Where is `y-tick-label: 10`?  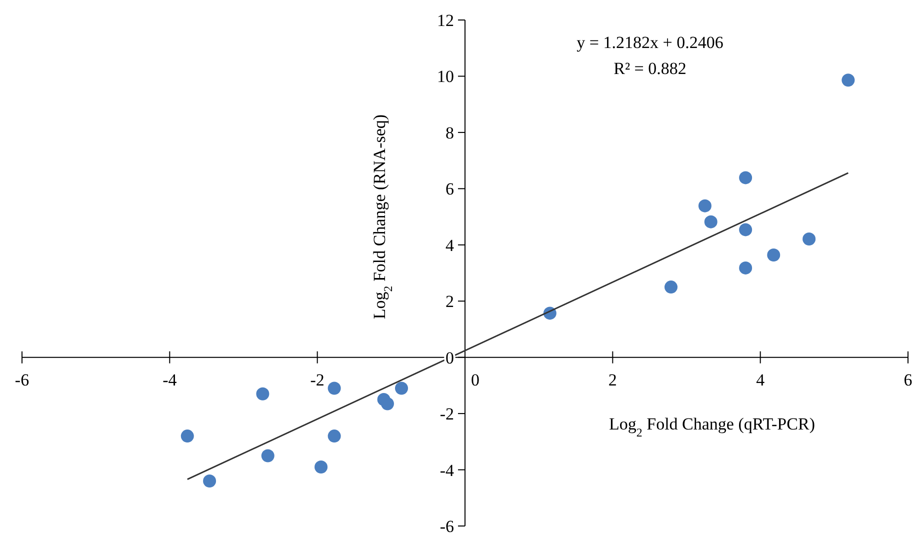 y-tick-label: 10 is located at coordinates (445, 76).